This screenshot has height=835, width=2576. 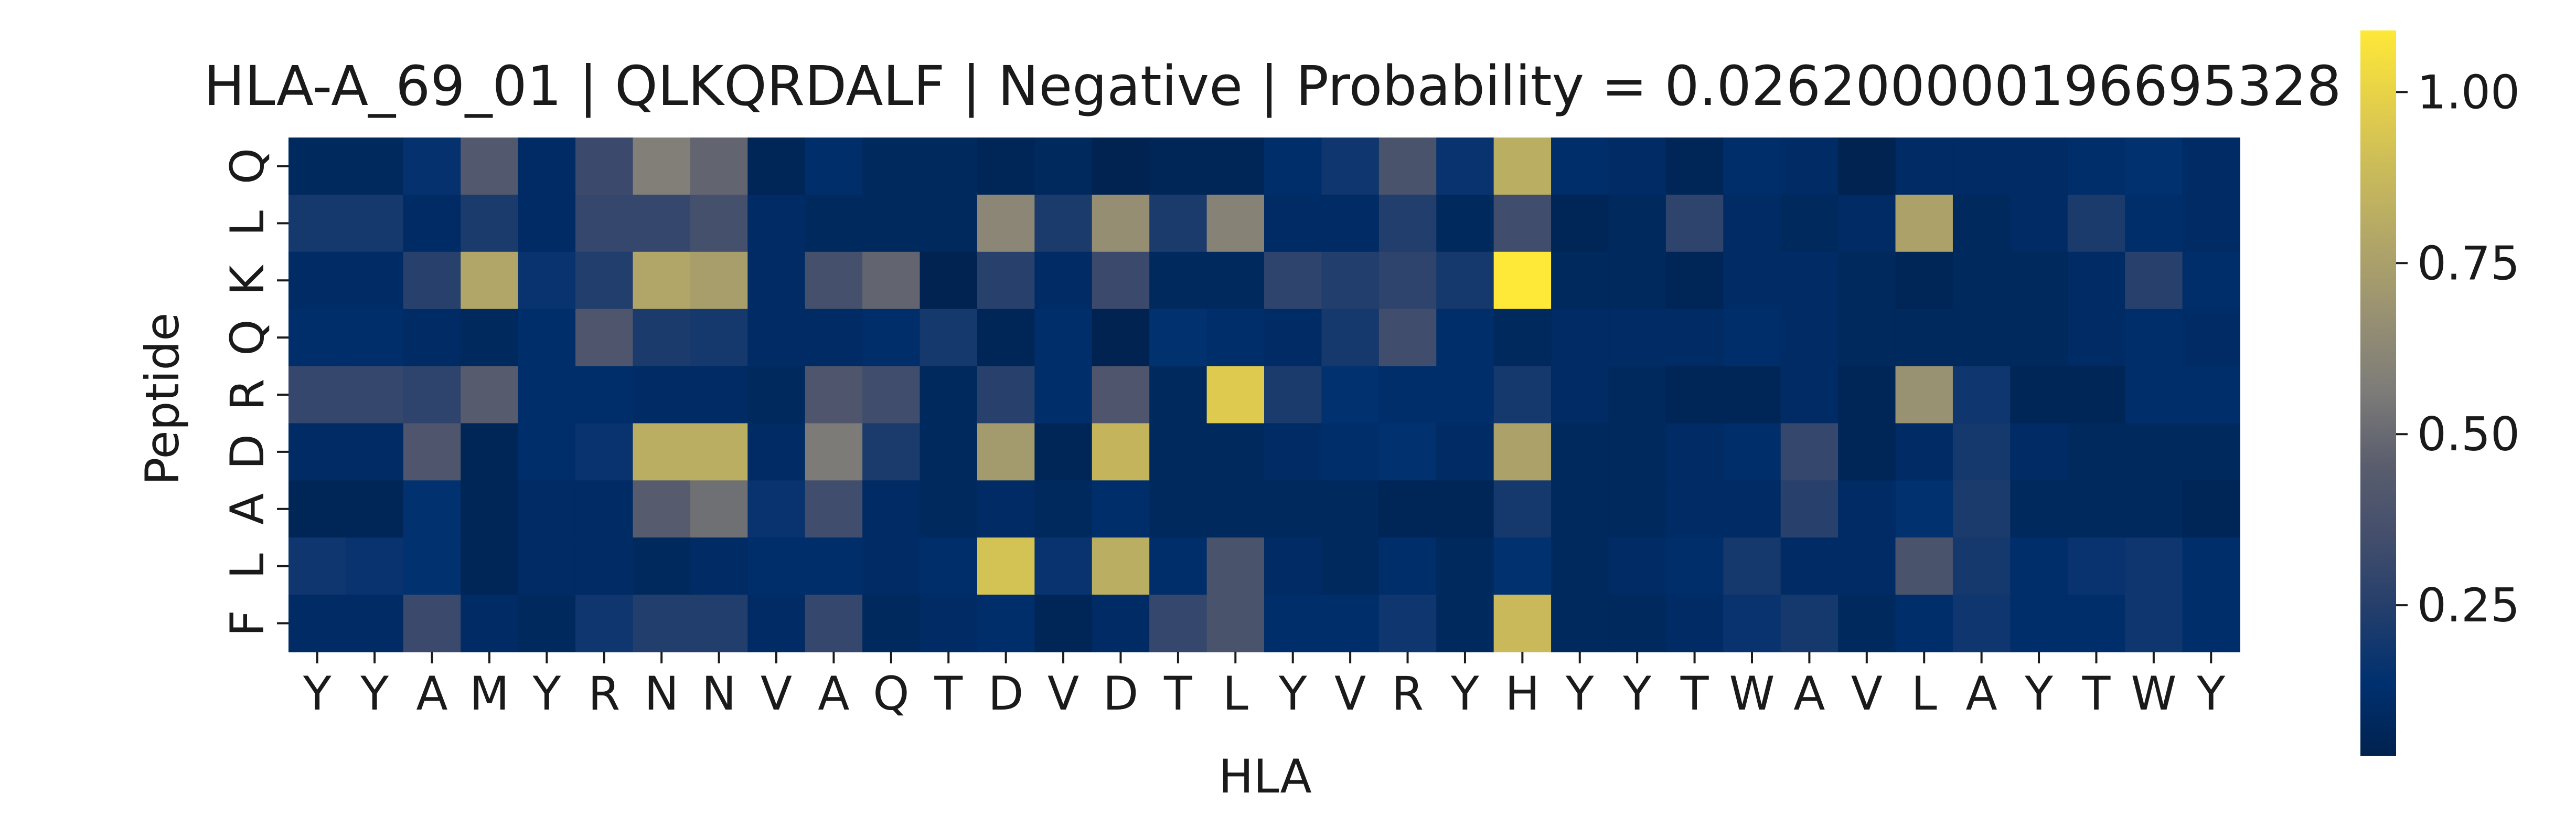 I want to click on x-tick-label: N, so click(x=661, y=694).